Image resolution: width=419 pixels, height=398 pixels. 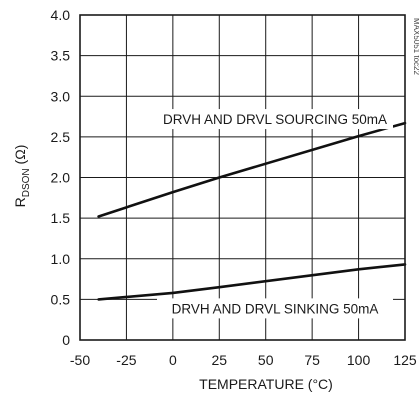 What do you see at coordinates (415, 46) in the screenshot?
I see `figure-id: MAX5051 toc22` at bounding box center [415, 46].